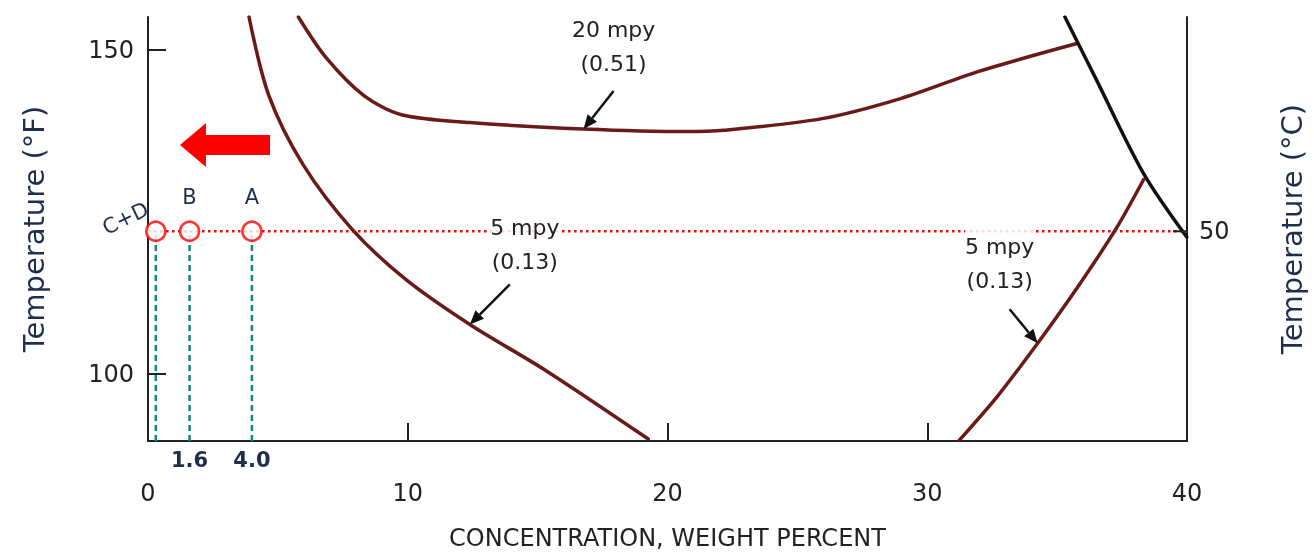  Describe the element at coordinates (252, 459) in the screenshot. I see `annotation: 4.0` at that location.